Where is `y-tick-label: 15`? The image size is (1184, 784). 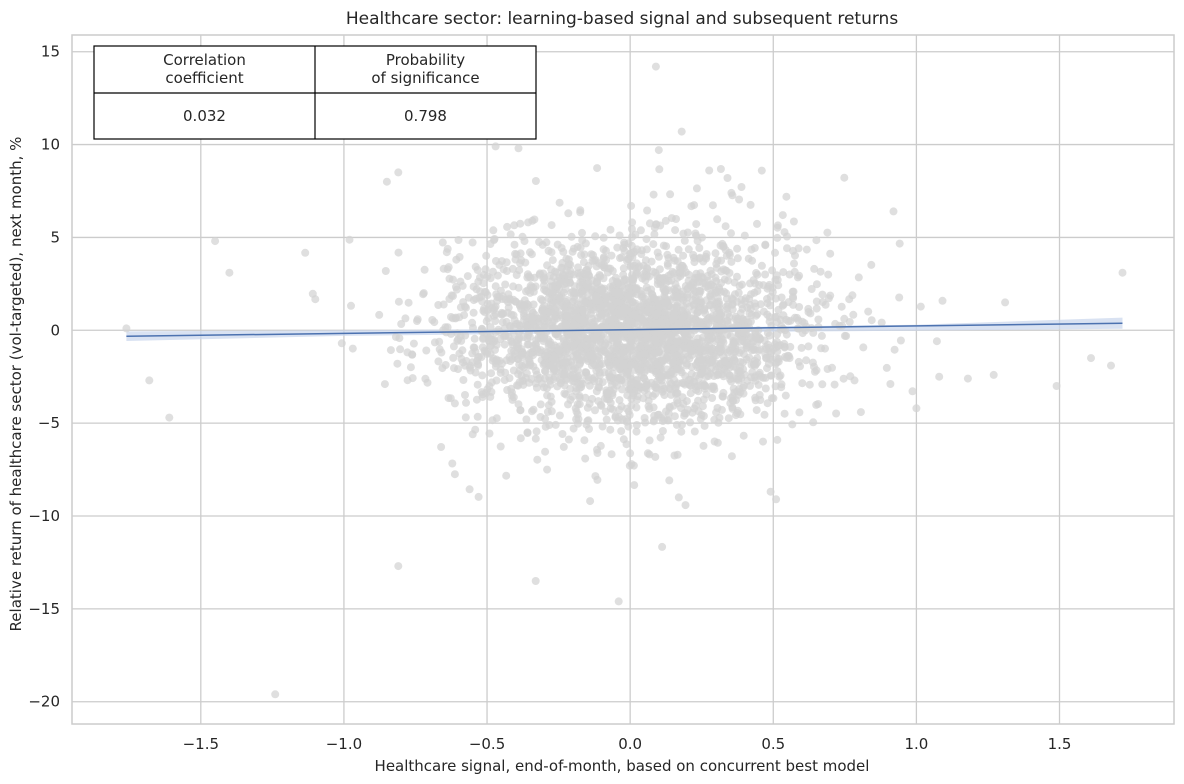
y-tick-label: 15 is located at coordinates (50, 52).